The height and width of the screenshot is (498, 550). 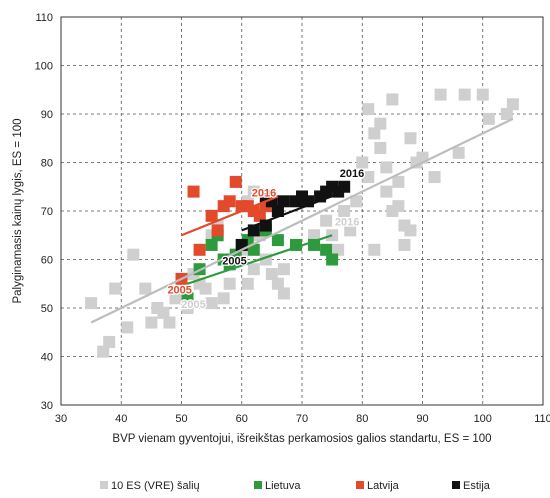 What do you see at coordinates (383, 486) in the screenshot?
I see `legend-label: Latvija` at bounding box center [383, 486].